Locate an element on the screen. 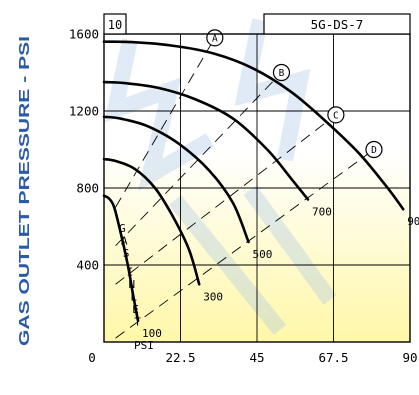 Image resolution: width=419 pixels, height=395 pixels. chart-title: 5G-DS-7 is located at coordinates (337, 24).